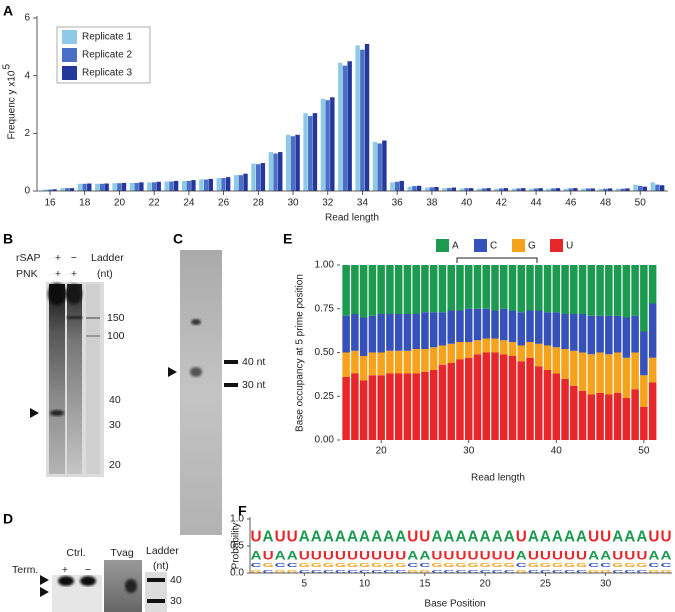 The image size is (675, 612). Describe the element at coordinates (398, 203) in the screenshot. I see `x-tick-label: 36` at that location.